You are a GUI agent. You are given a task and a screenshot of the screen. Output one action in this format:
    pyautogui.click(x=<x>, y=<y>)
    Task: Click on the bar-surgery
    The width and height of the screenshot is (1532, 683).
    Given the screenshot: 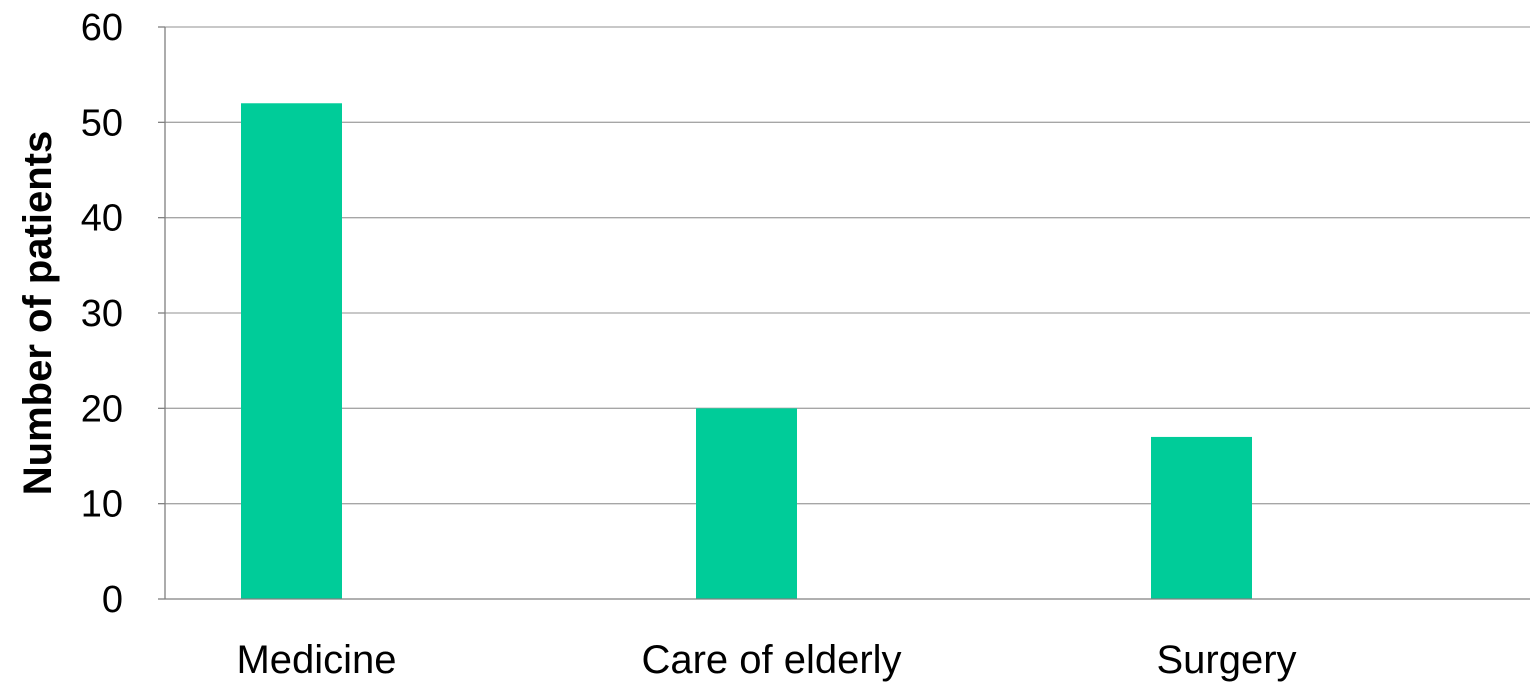 What is the action you would take?
    pyautogui.click(x=1201, y=517)
    